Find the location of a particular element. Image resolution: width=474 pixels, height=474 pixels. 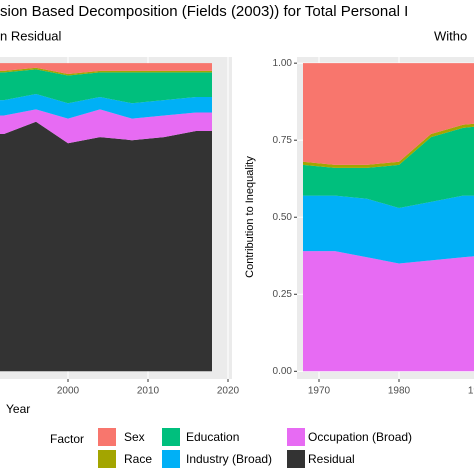

y-axis-label: Contribution to Inequality is located at coordinates (250, 217).